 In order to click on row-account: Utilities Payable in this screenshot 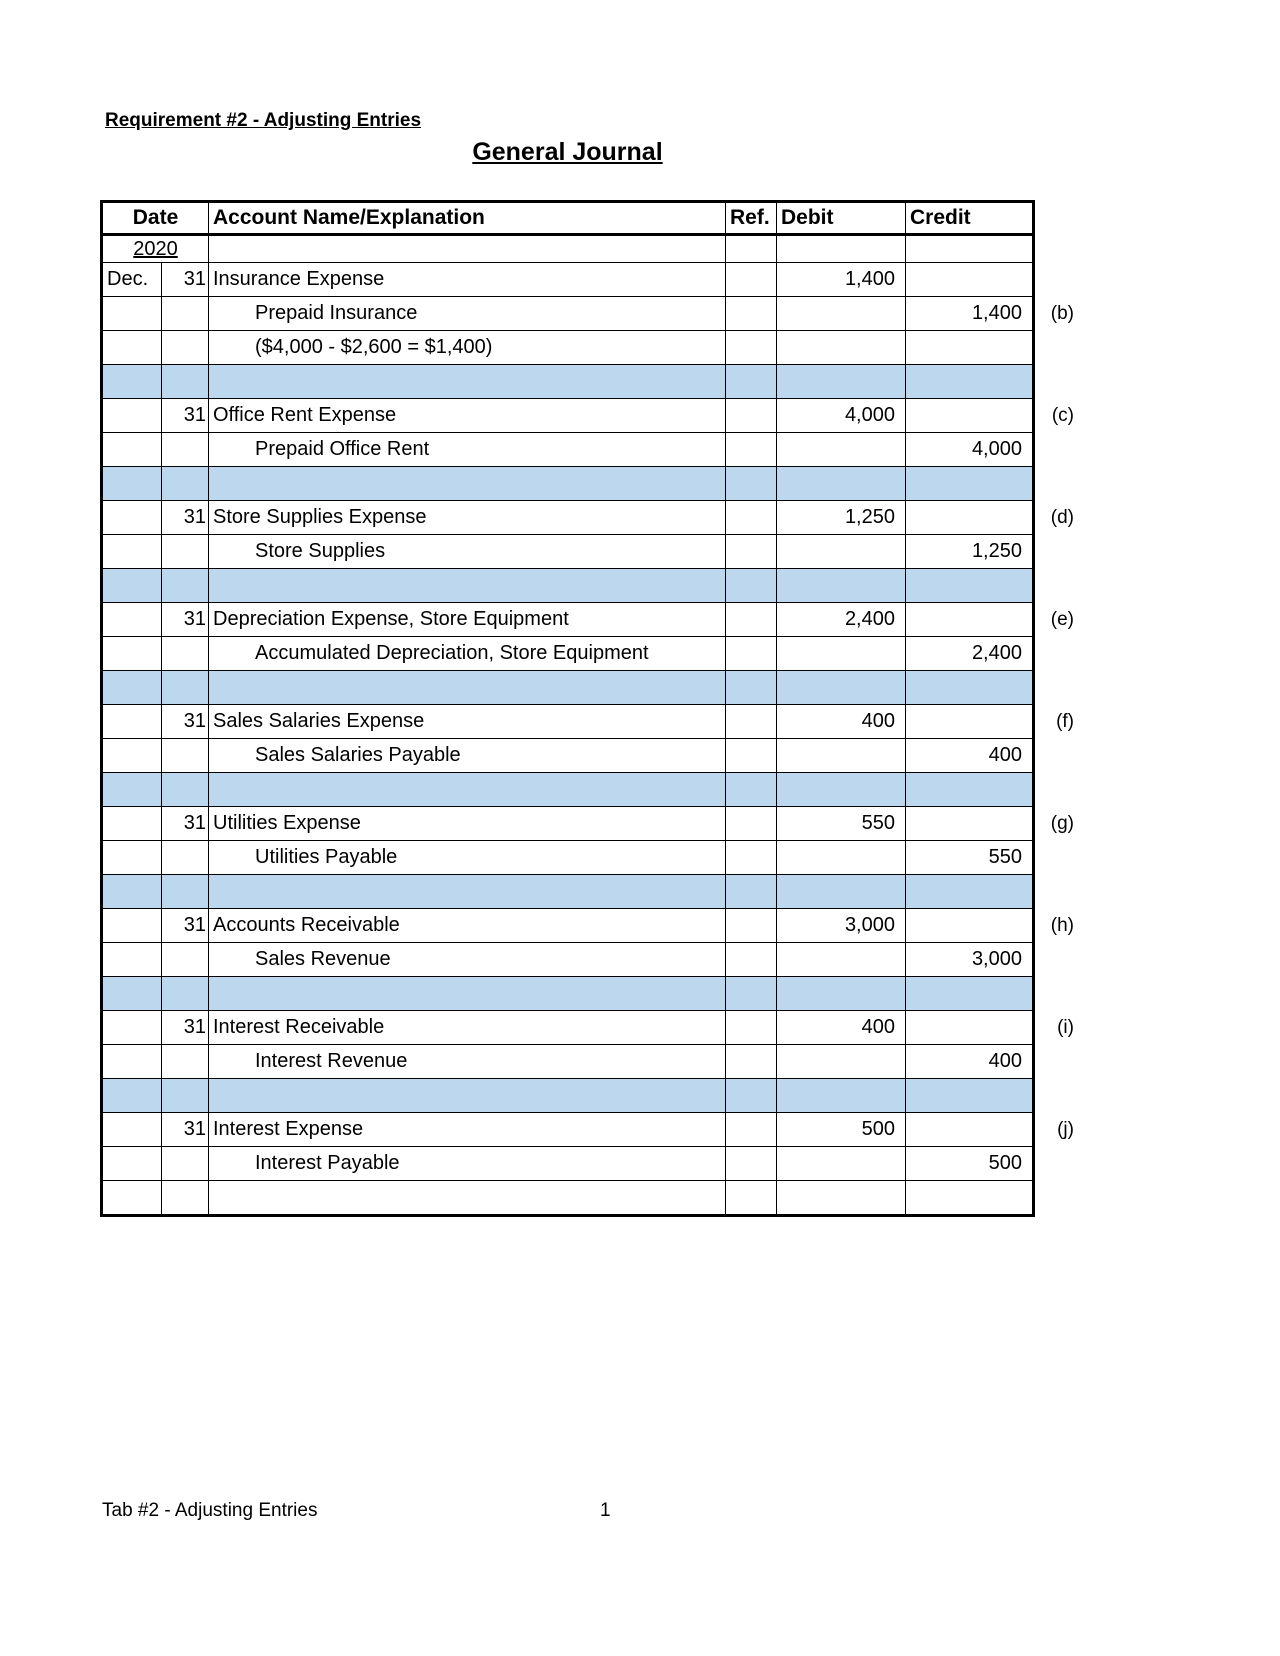, I will do `click(467, 857)`.